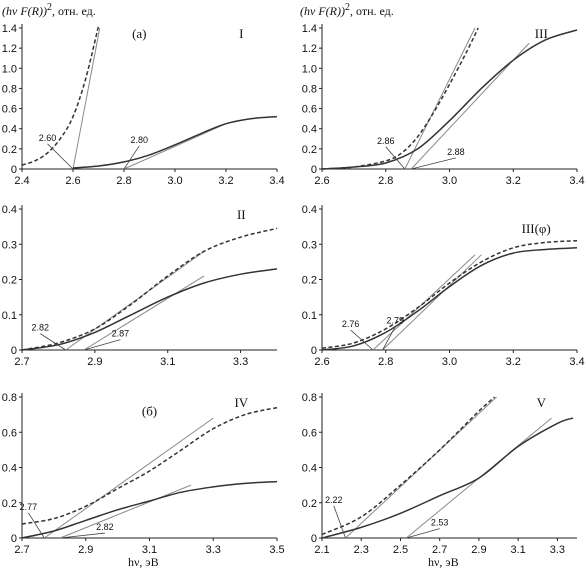 The height and width of the screenshot is (572, 588). Describe the element at coordinates (9, 245) in the screenshot. I see `y-tick-label: 0.3` at that location.